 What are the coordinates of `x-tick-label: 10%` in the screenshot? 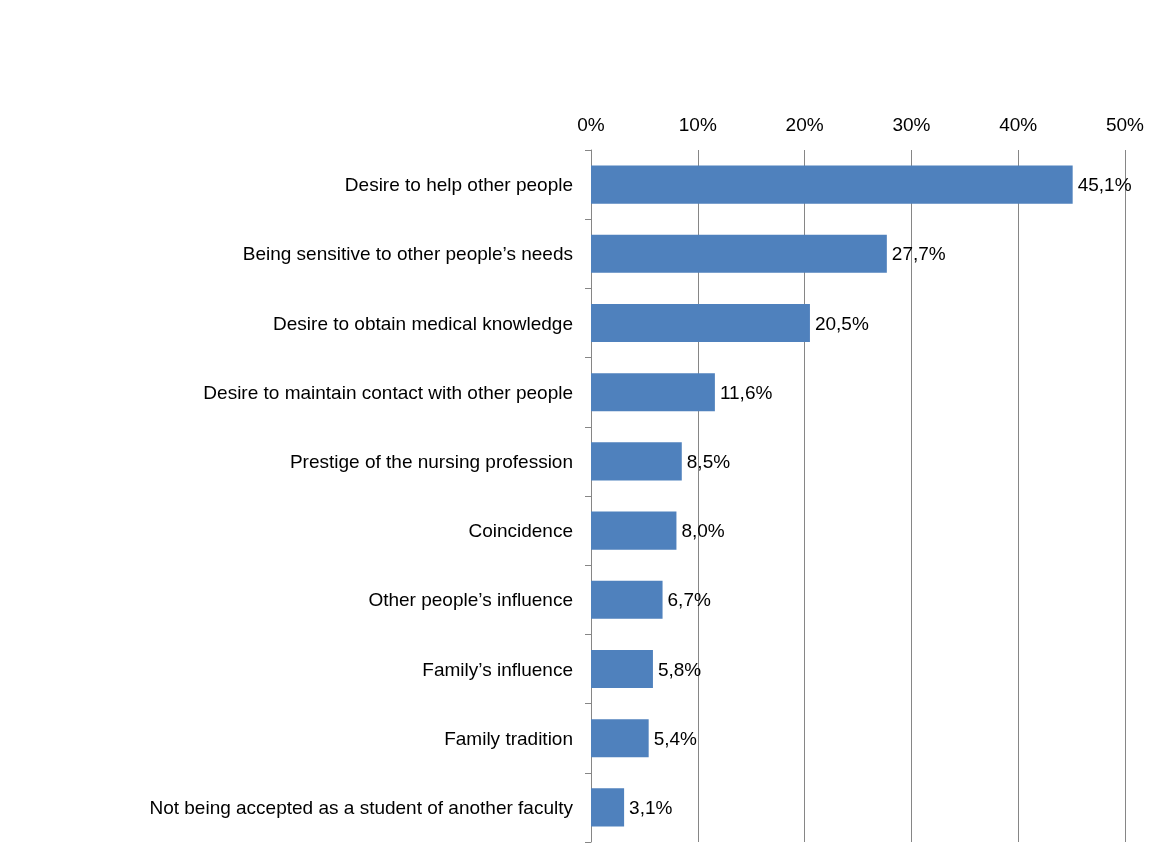 It's located at (697, 124).